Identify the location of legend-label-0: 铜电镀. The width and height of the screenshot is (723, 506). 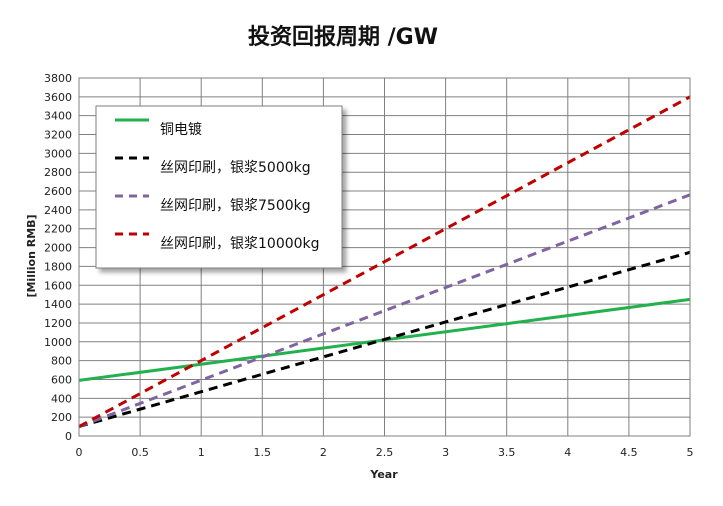
(181, 129).